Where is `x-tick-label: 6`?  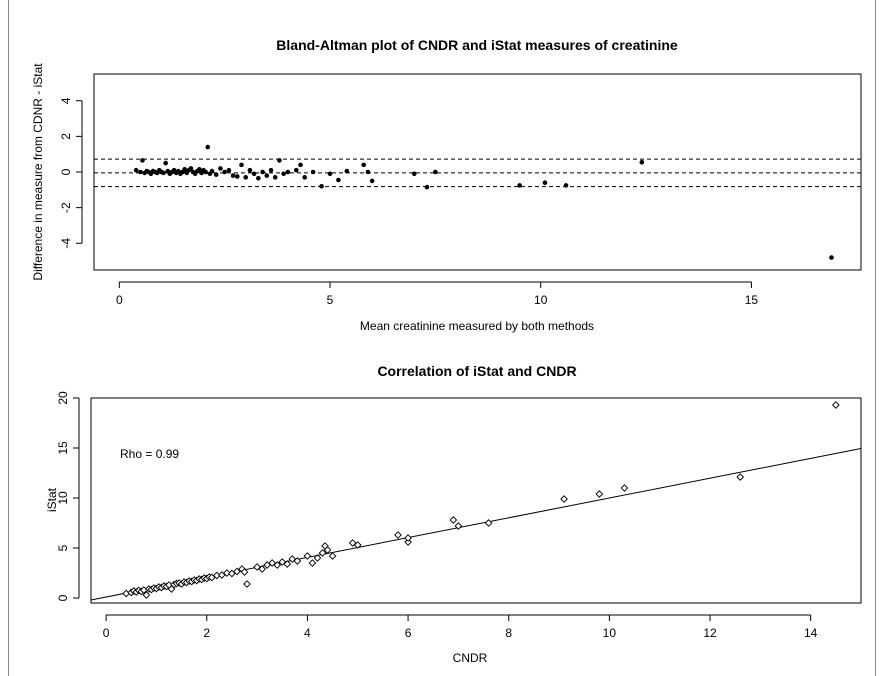 x-tick-label: 6 is located at coordinates (408, 633).